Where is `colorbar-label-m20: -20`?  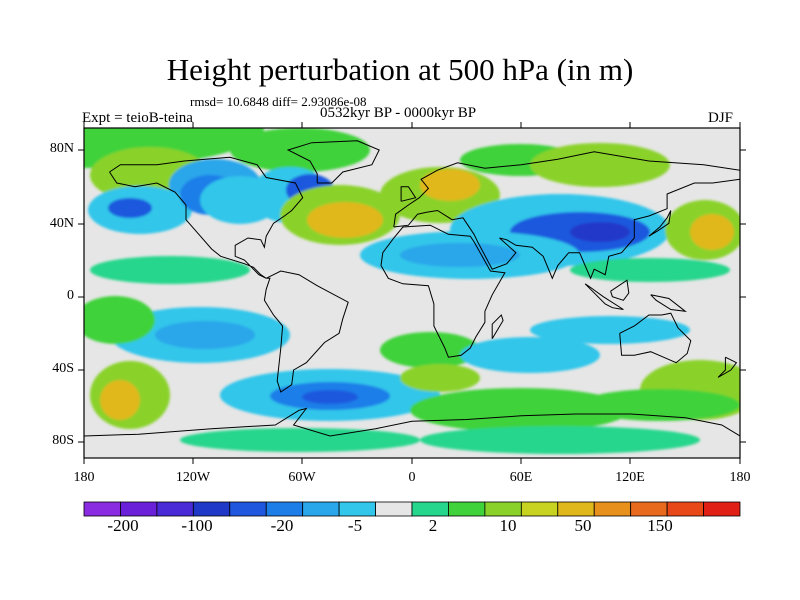
colorbar-label-m20: -20 is located at coordinates (282, 525).